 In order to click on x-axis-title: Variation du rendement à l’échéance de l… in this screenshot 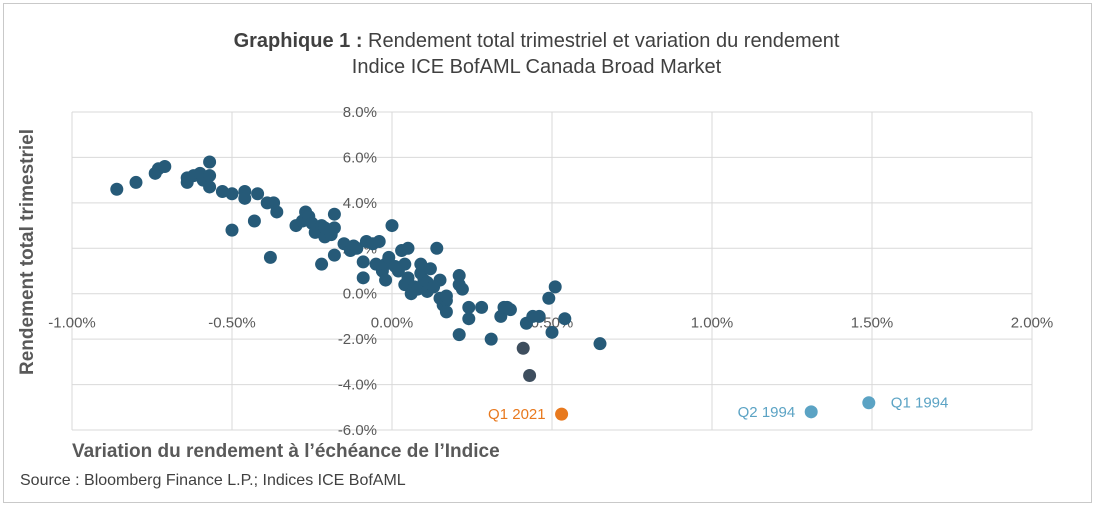, I will do `click(286, 451)`.